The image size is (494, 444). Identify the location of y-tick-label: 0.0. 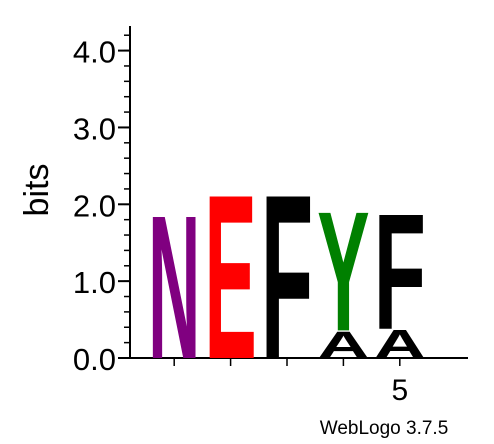
(94, 359).